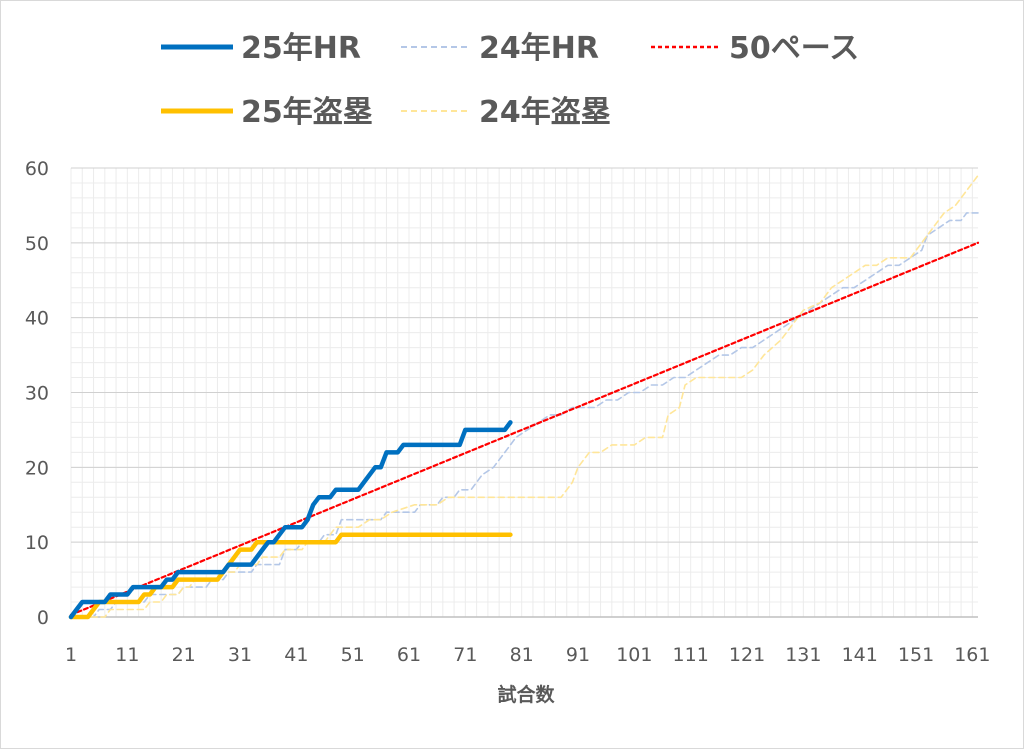 Image resolution: width=1024 pixels, height=749 pixels. Describe the element at coordinates (301, 48) in the screenshot. I see `legend-label: 25年HR` at that location.